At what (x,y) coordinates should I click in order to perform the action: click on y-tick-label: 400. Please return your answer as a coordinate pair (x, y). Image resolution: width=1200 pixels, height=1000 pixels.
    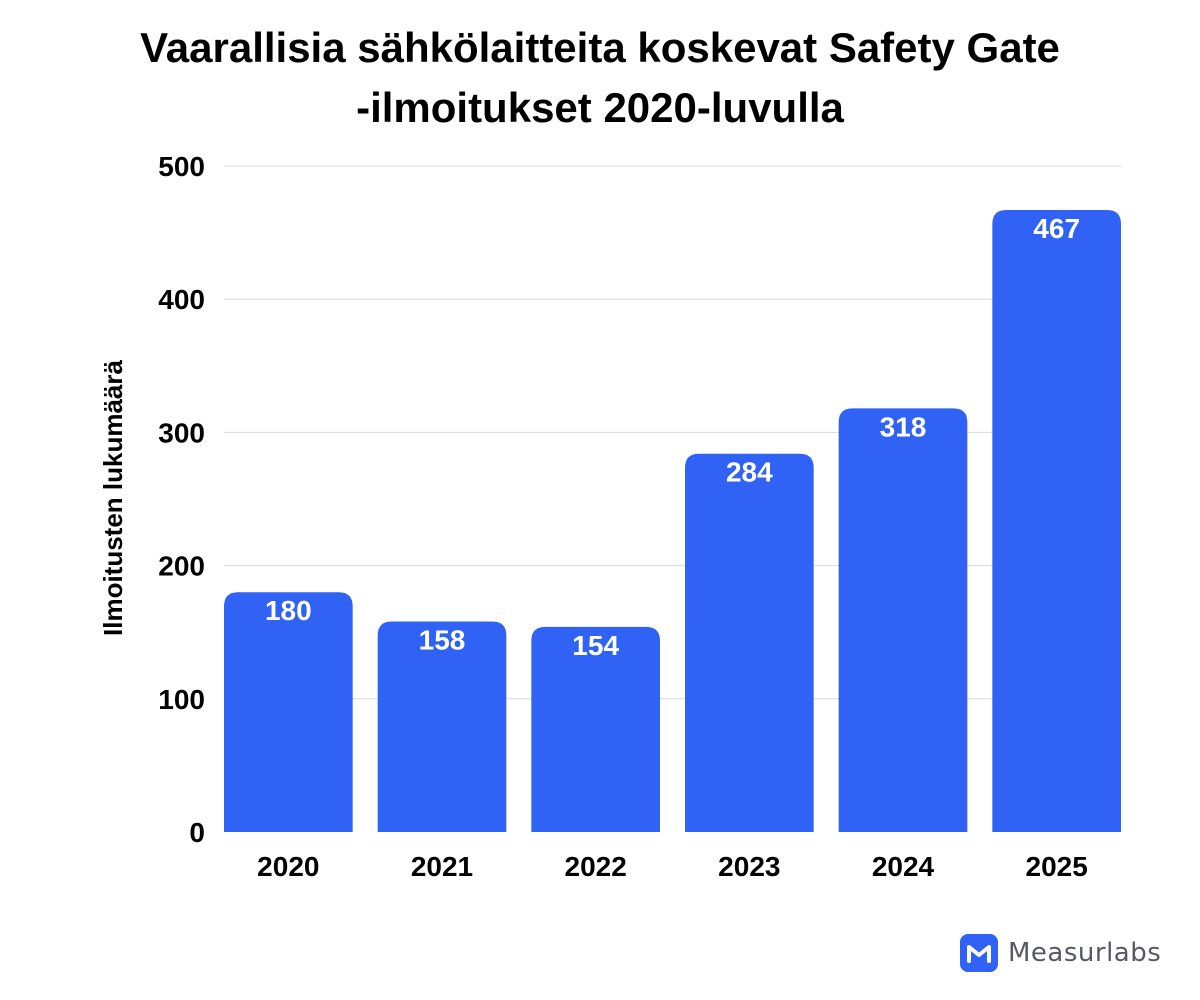
    Looking at the image, I should click on (181, 299).